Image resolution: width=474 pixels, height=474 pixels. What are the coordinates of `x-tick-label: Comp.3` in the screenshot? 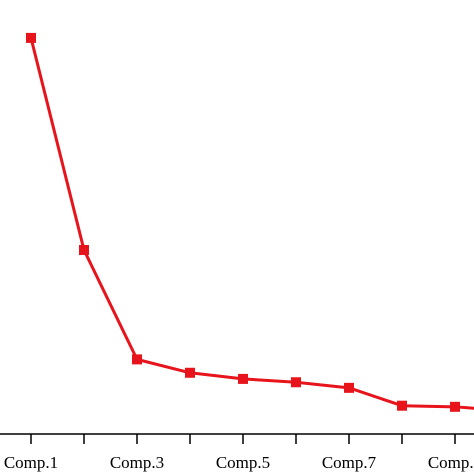 It's located at (137, 462).